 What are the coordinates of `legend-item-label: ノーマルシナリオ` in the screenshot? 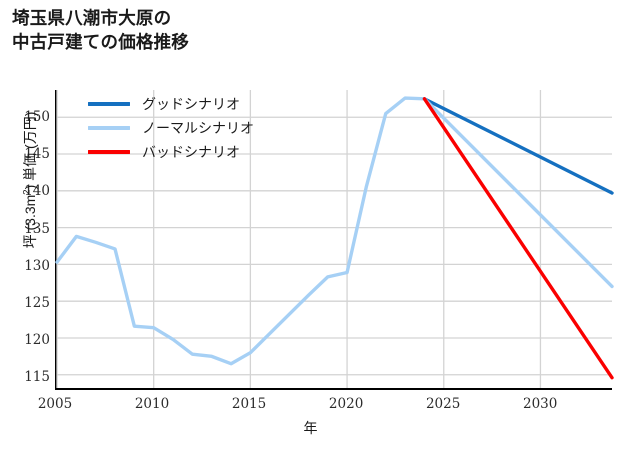 It's located at (198, 128).